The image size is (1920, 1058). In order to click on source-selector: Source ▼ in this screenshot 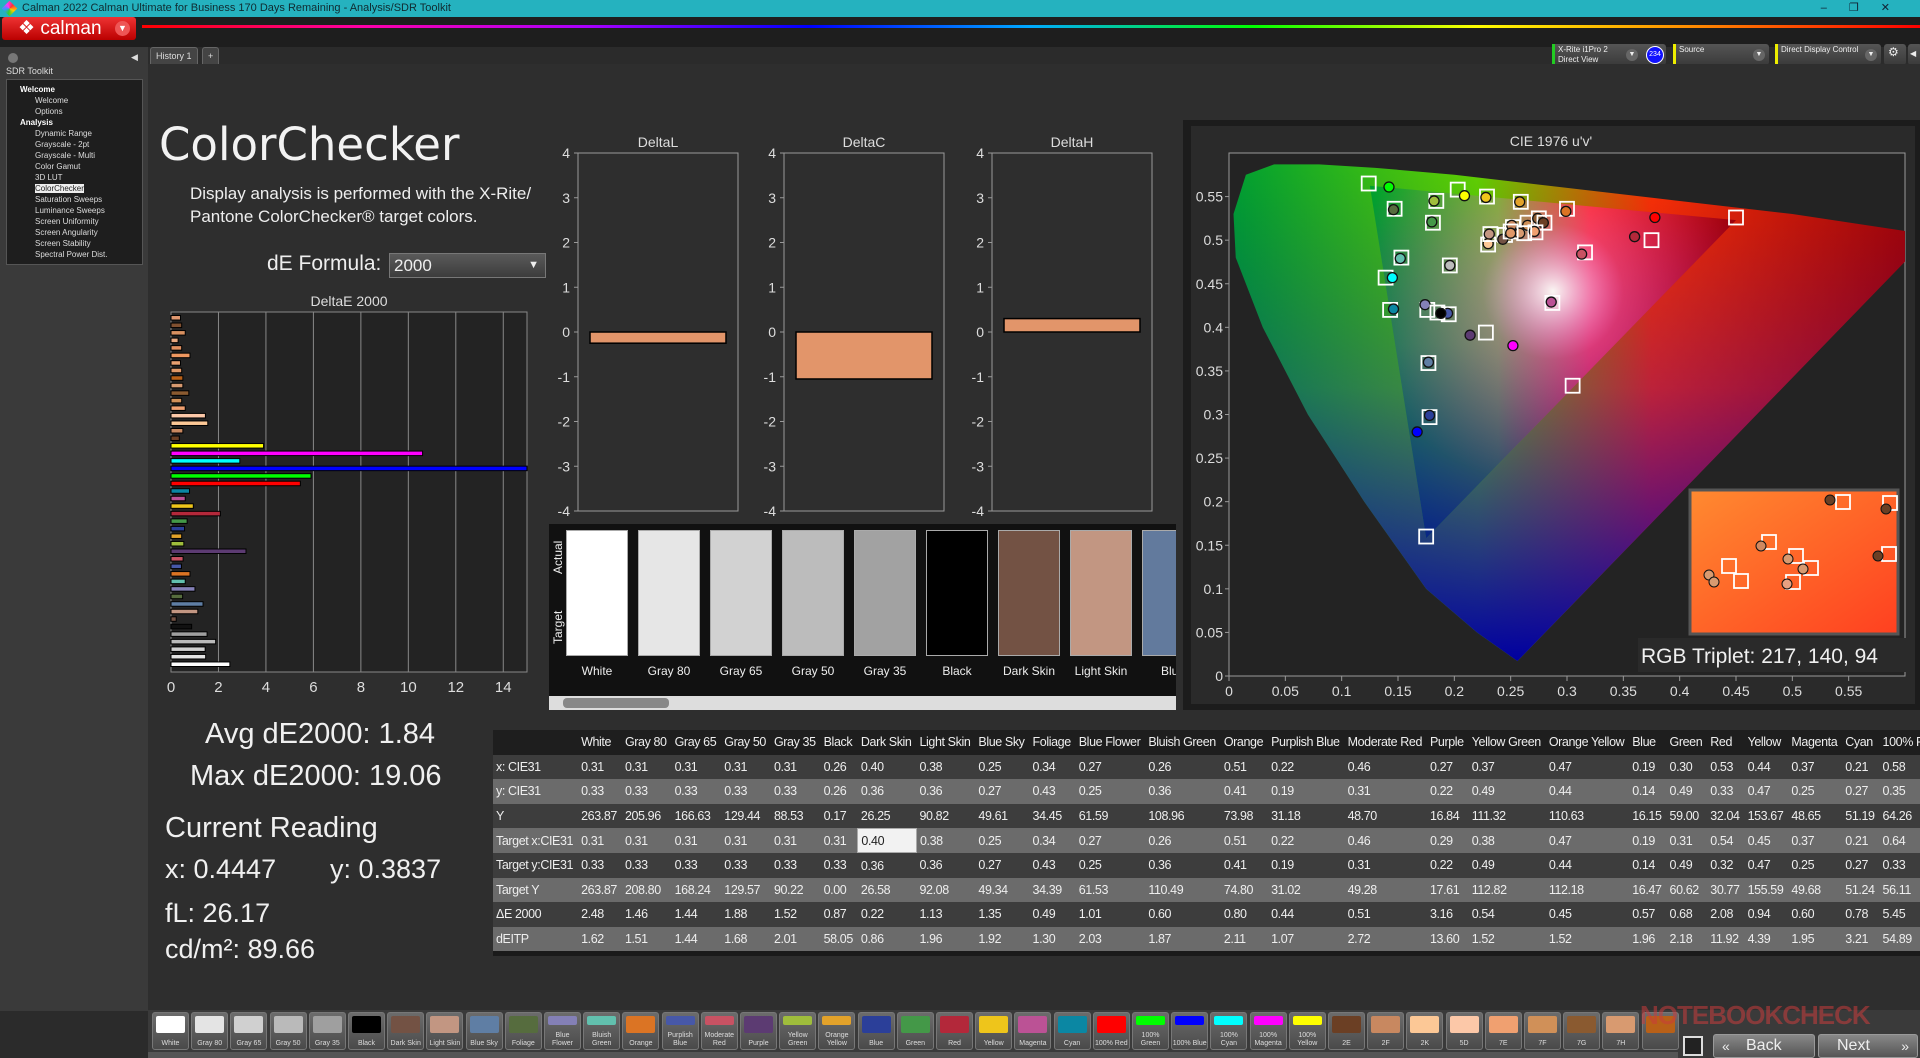, I will do `click(1721, 54)`.